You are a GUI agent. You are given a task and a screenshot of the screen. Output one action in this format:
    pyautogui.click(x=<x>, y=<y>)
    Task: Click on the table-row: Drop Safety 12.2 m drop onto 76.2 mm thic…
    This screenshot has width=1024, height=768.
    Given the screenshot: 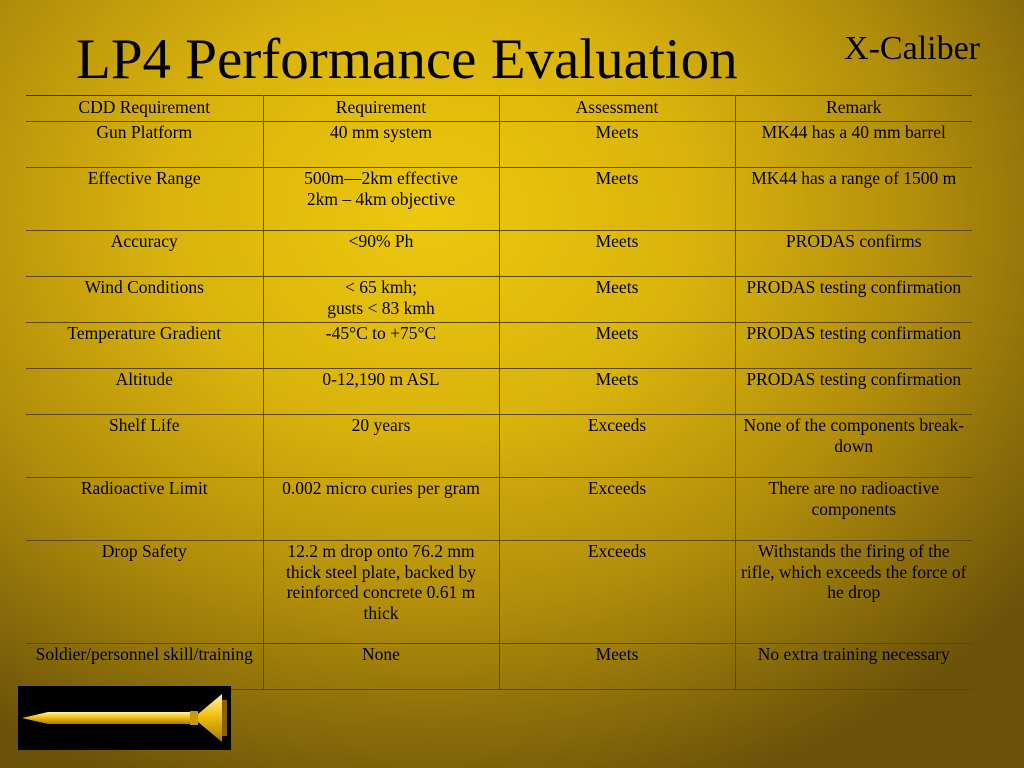 What is the action you would take?
    pyautogui.click(x=499, y=592)
    